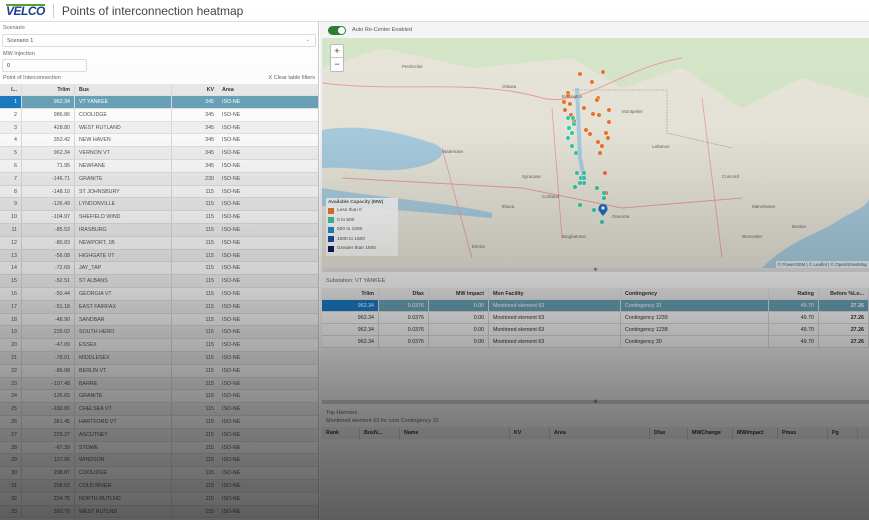  I want to click on table-row: 23 -107.48 BARRE 115 ISO-NE, so click(159, 384).